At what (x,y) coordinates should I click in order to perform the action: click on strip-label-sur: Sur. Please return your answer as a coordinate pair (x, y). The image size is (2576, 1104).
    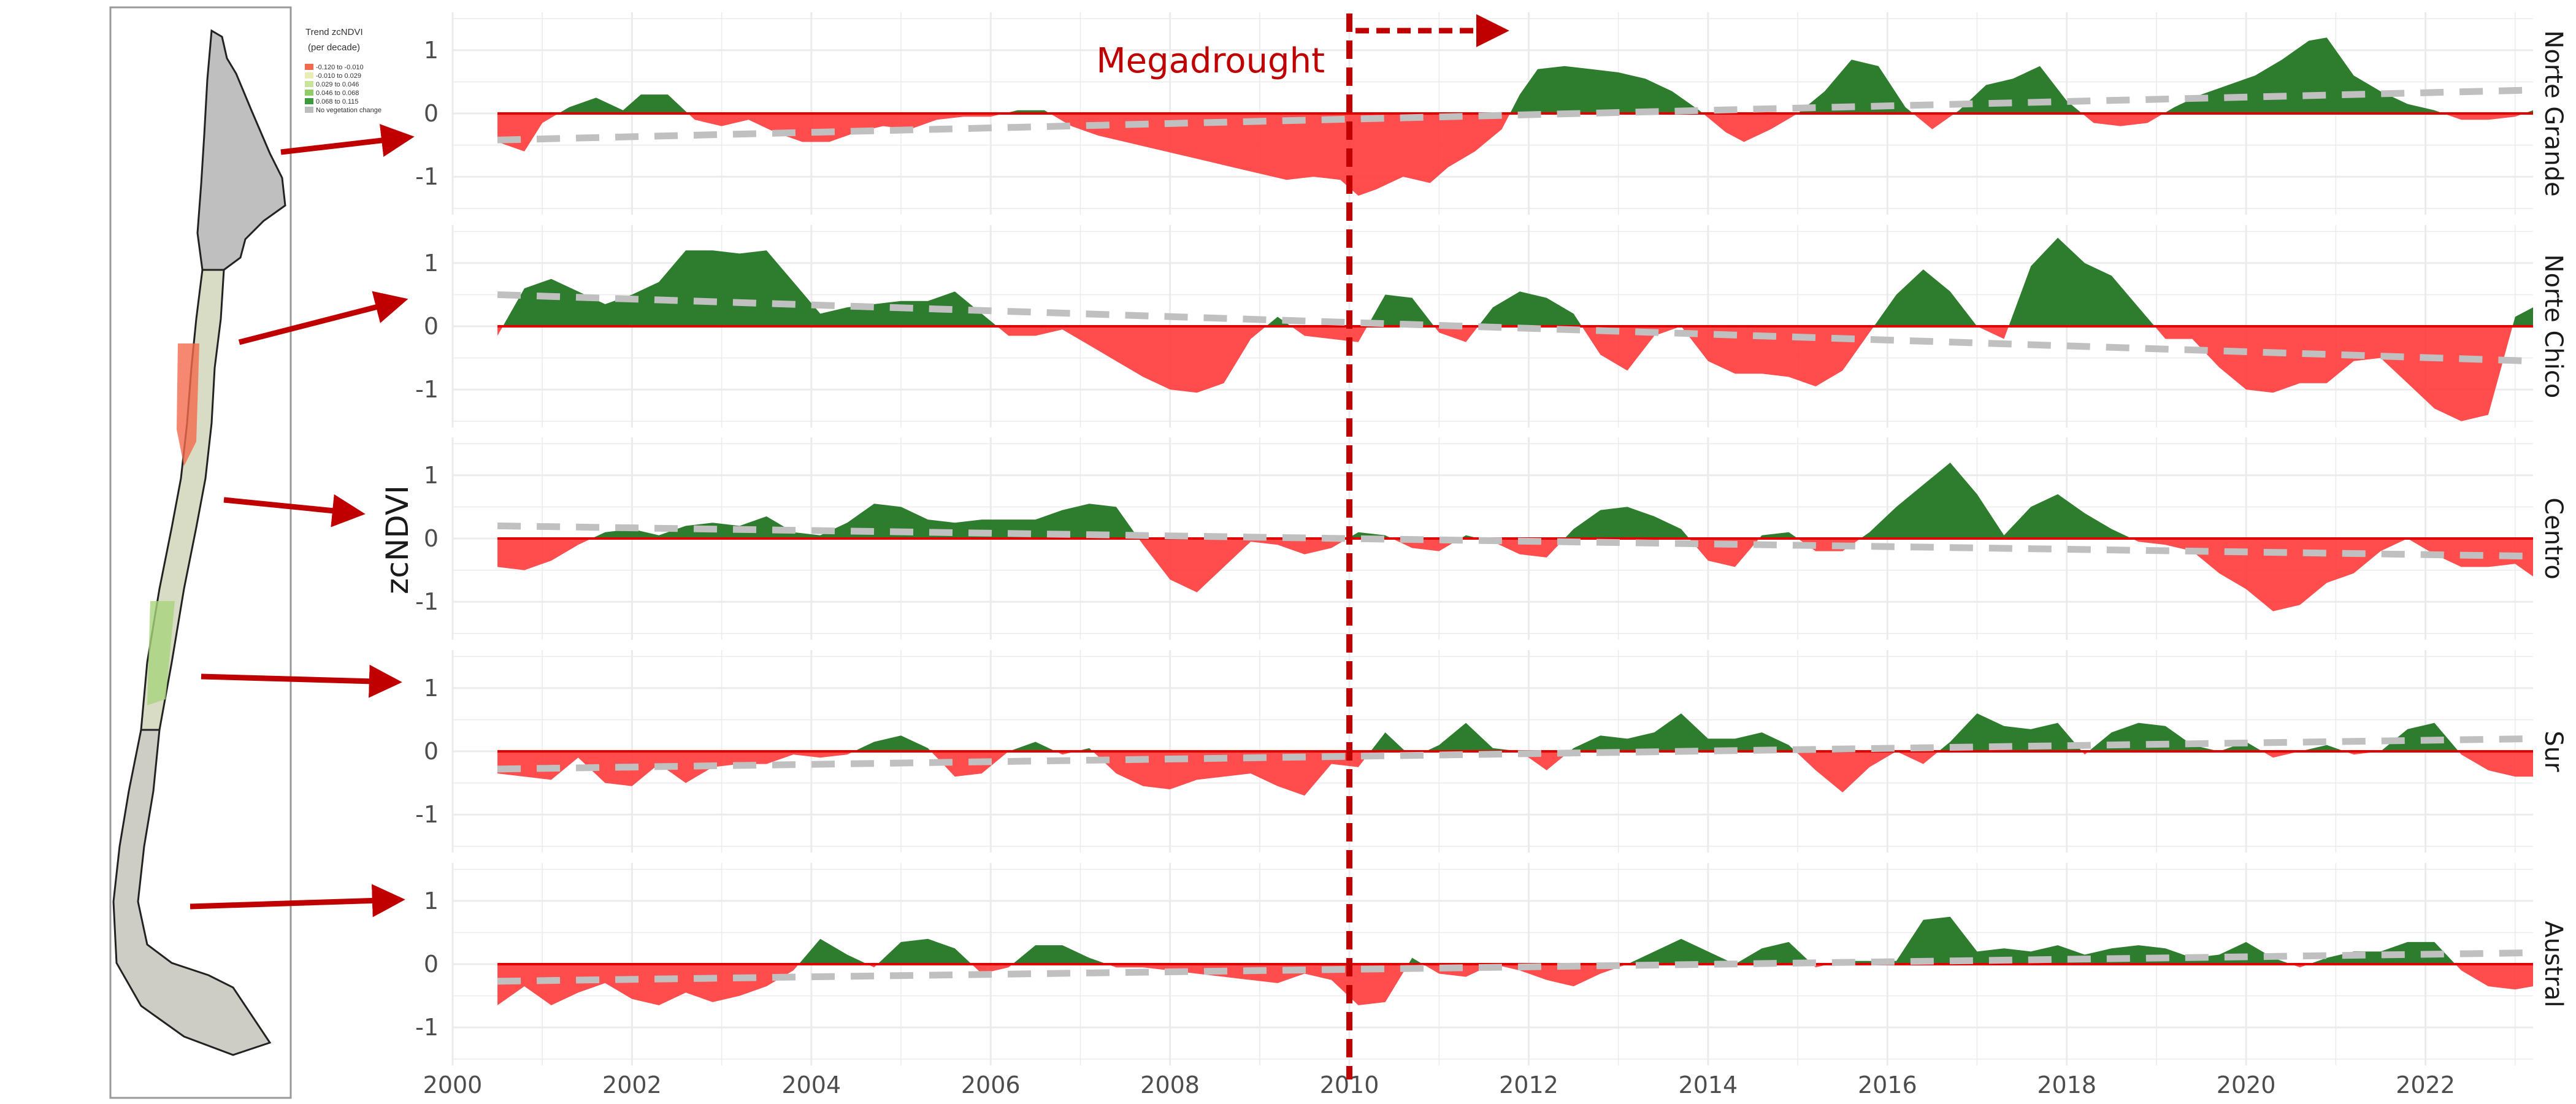
    Looking at the image, I should click on (2553, 751).